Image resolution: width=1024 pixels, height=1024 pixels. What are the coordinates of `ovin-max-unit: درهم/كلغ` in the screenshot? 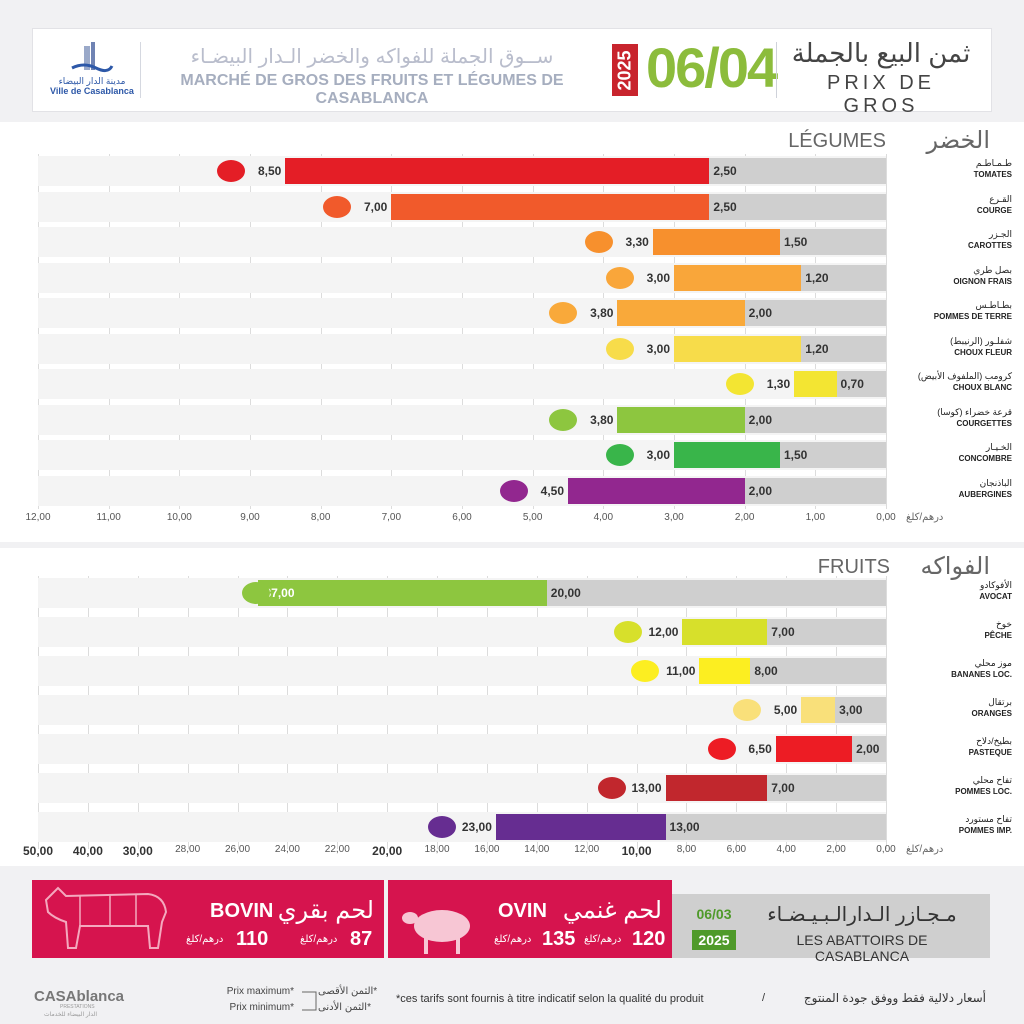 It's located at (603, 939).